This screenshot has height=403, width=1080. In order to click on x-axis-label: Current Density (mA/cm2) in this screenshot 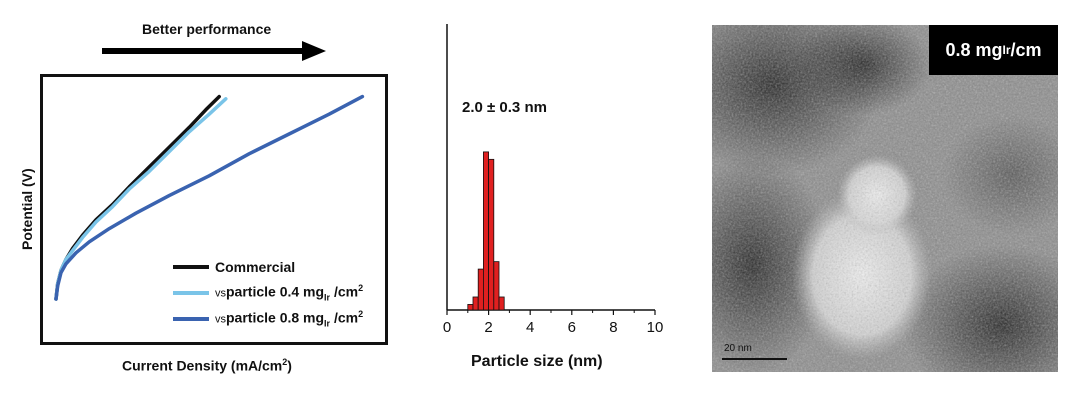, I will do `click(207, 365)`.